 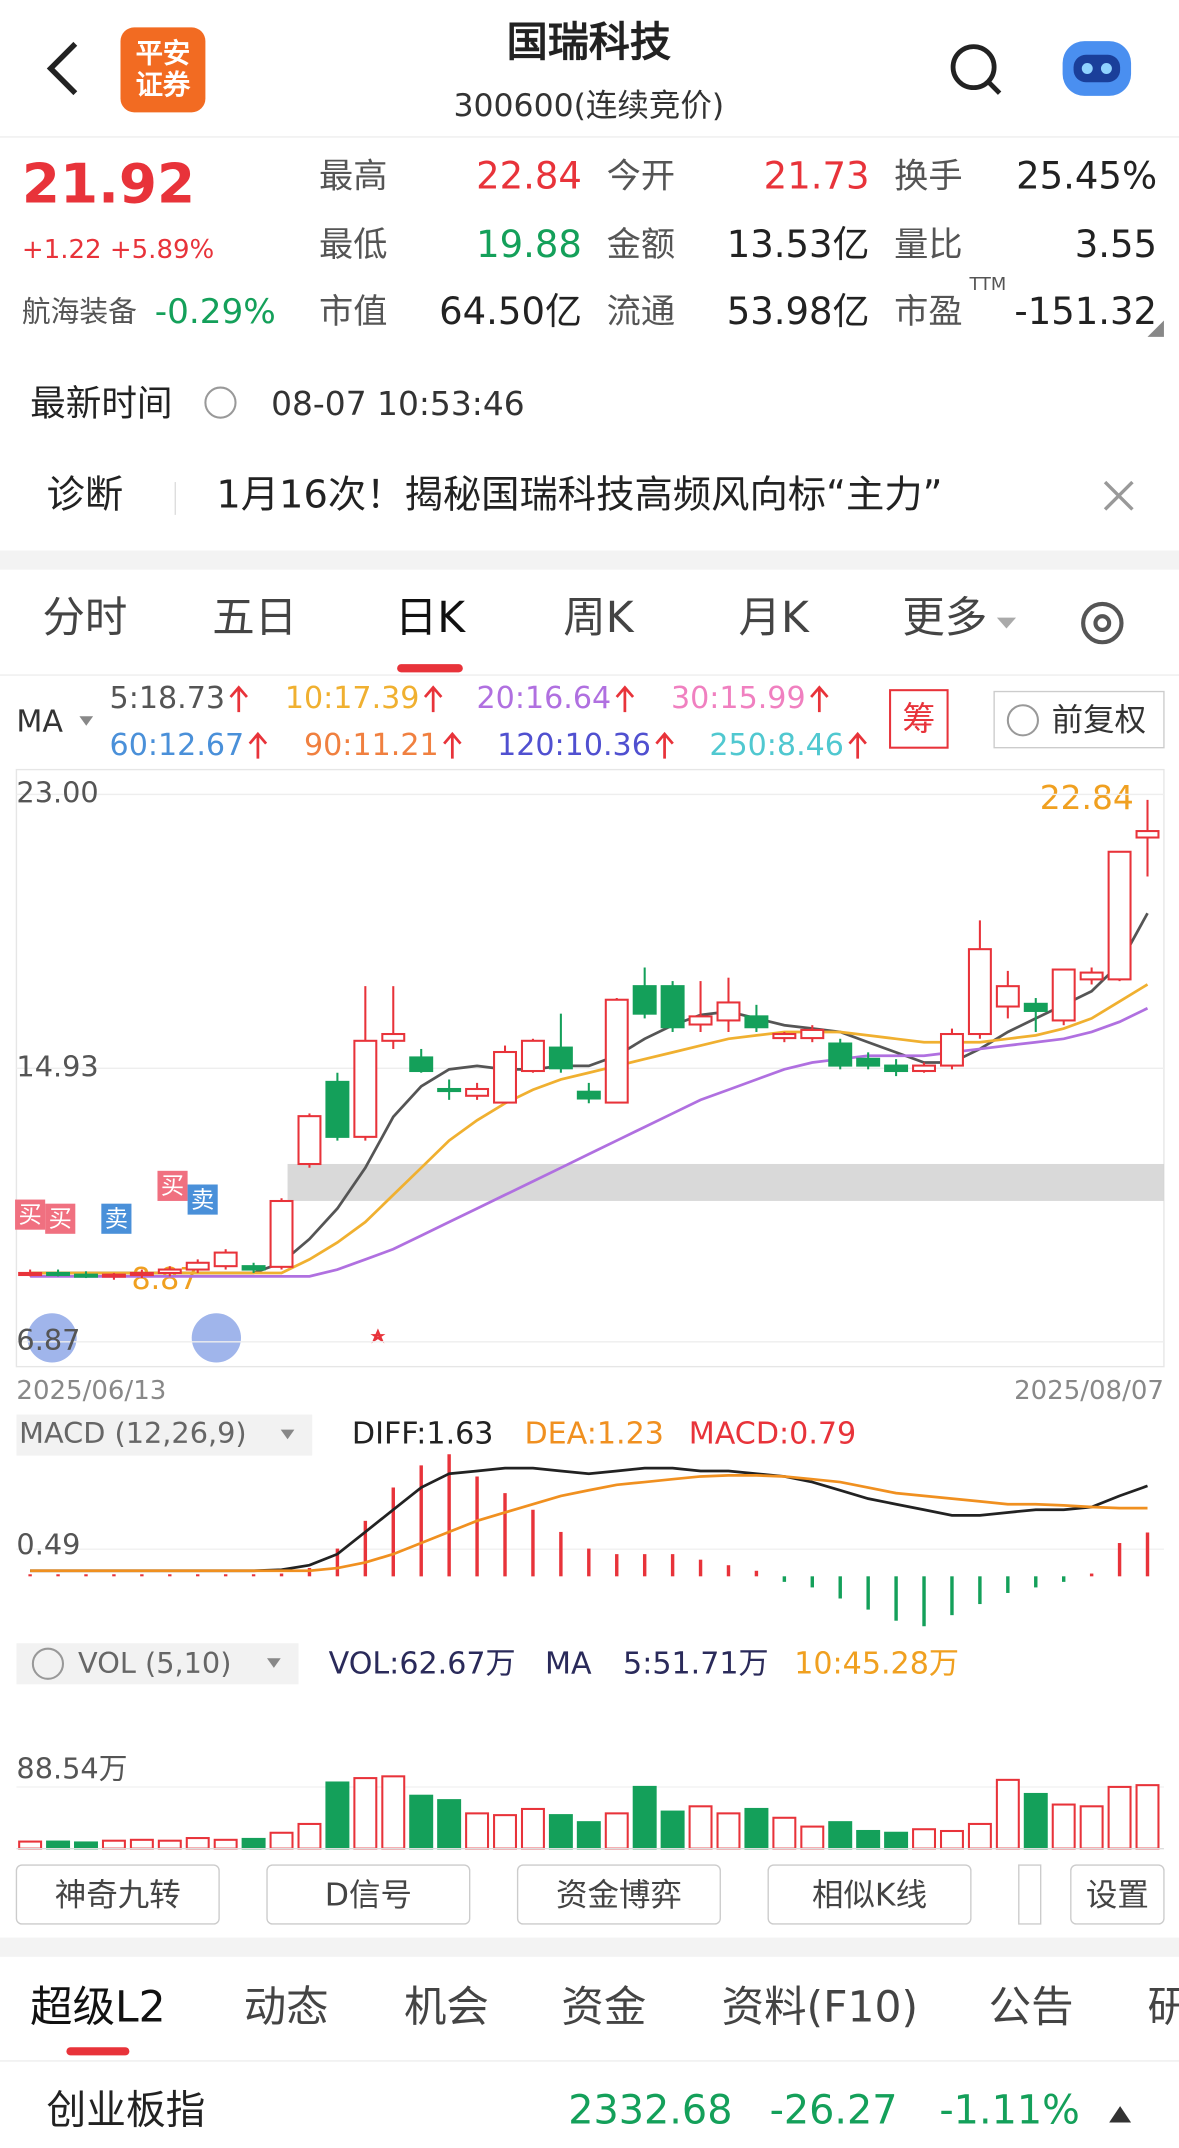 I want to click on stat-label: 市盈, so click(x=928, y=312).